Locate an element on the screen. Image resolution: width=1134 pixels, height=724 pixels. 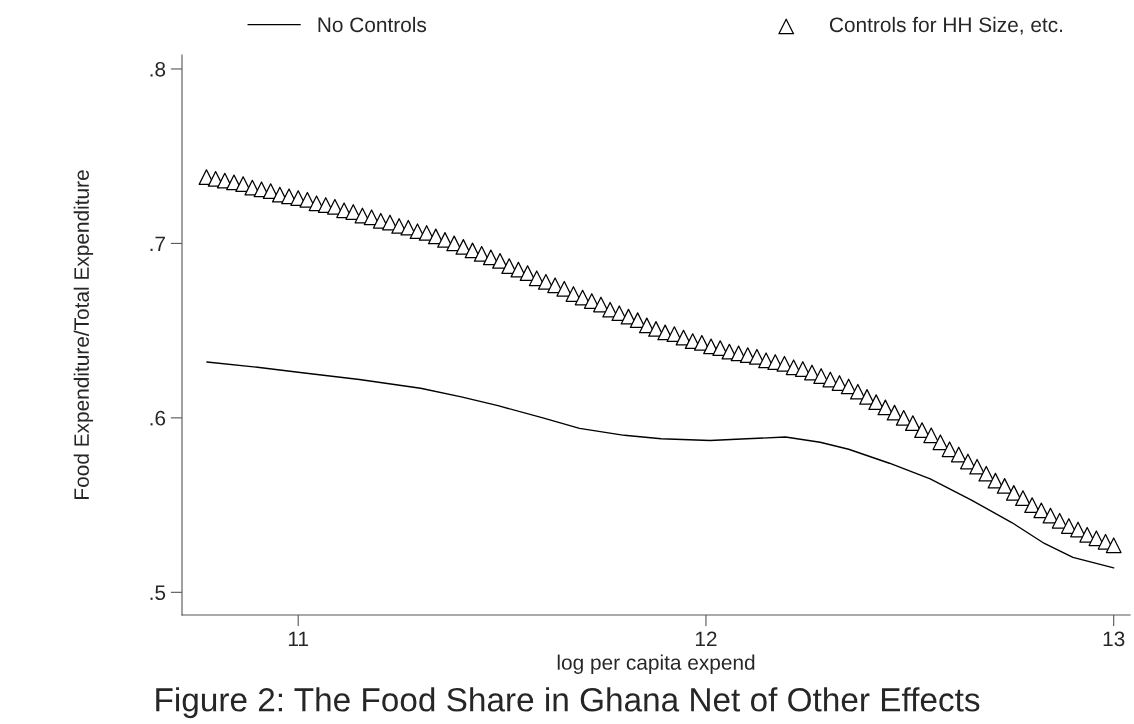
x-tick-label: 12 is located at coordinates (706, 639).